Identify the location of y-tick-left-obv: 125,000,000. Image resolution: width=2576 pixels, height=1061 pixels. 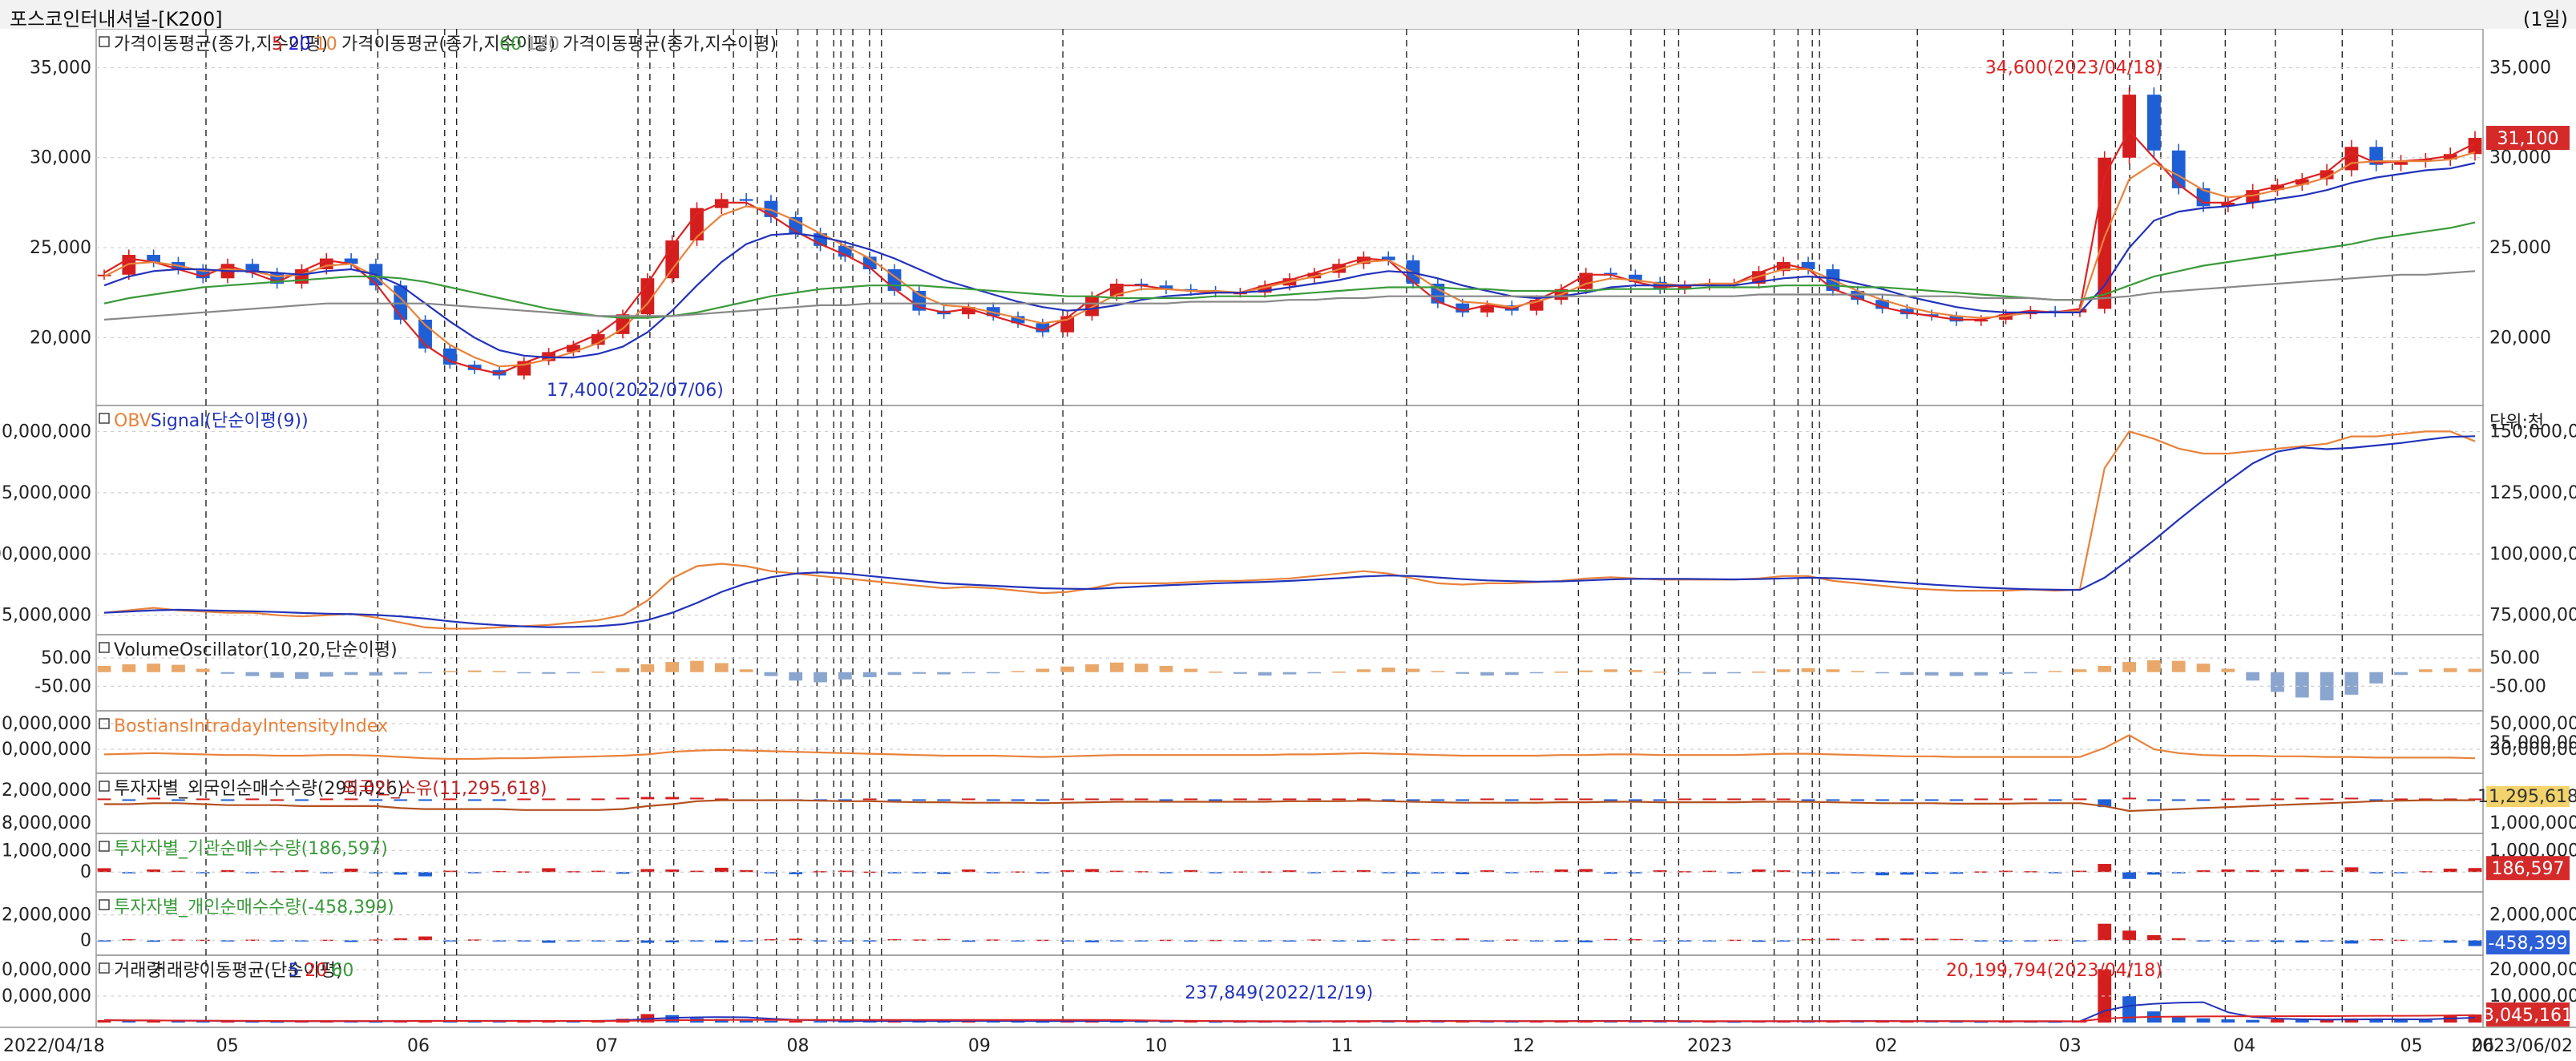
(46, 493).